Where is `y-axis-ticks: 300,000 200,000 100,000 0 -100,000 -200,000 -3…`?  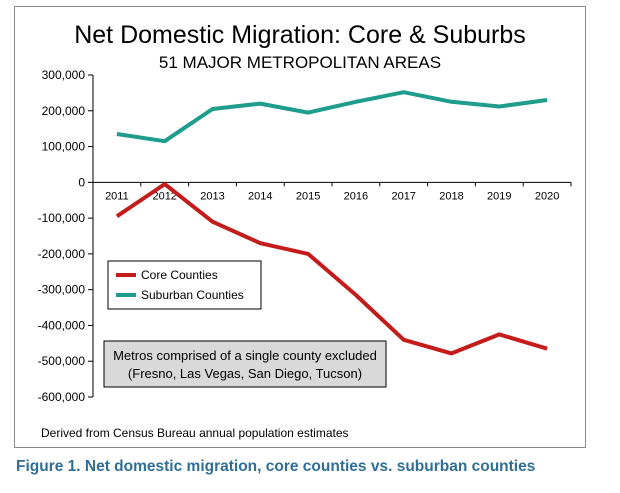 y-axis-ticks: 300,000 200,000 100,000 0 -100,000 -200,000 -3… is located at coordinates (65, 236).